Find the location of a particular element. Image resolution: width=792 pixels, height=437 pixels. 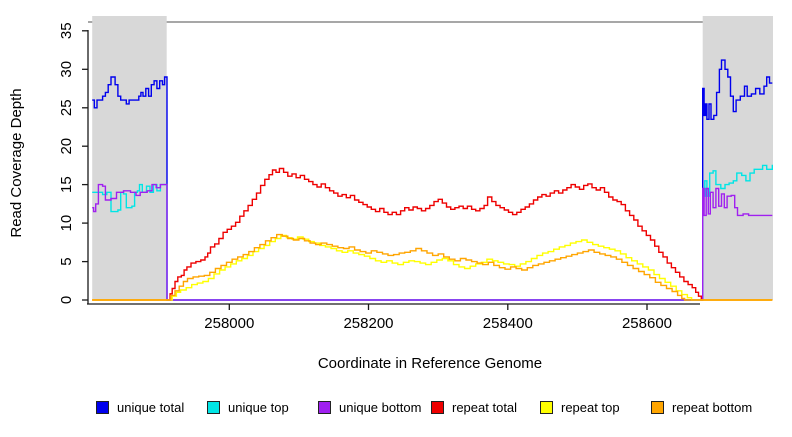

legend-item-repeat-total: repeat total is located at coordinates (474, 407).